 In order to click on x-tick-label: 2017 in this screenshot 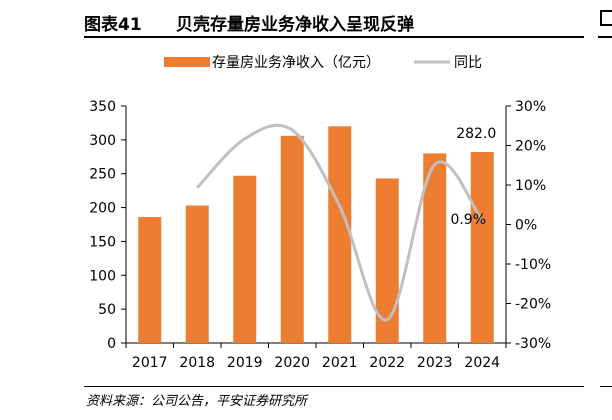, I will do `click(150, 363)`.